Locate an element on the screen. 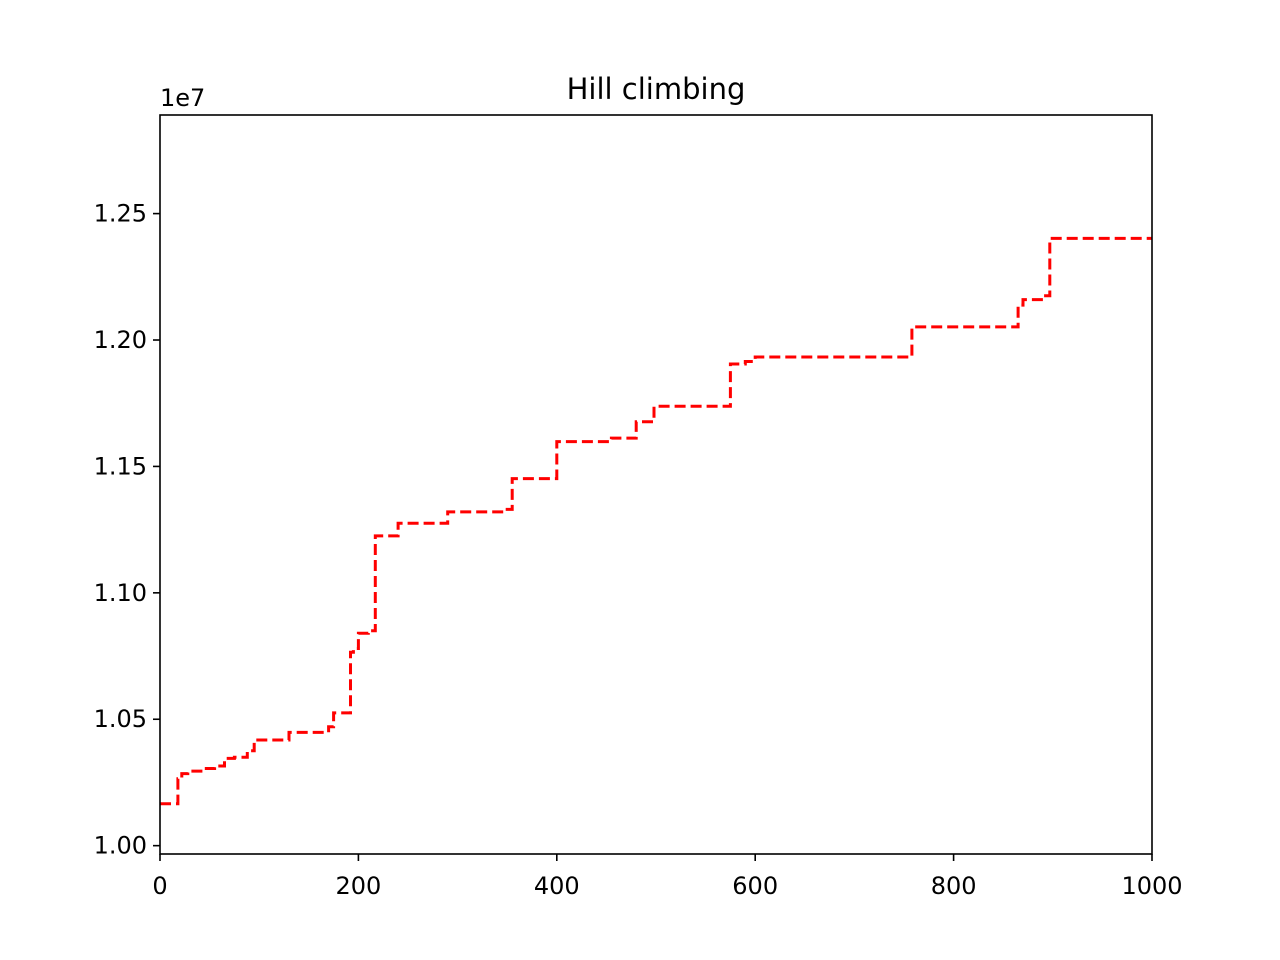  y-tick-label: 1.10 is located at coordinates (120, 593).